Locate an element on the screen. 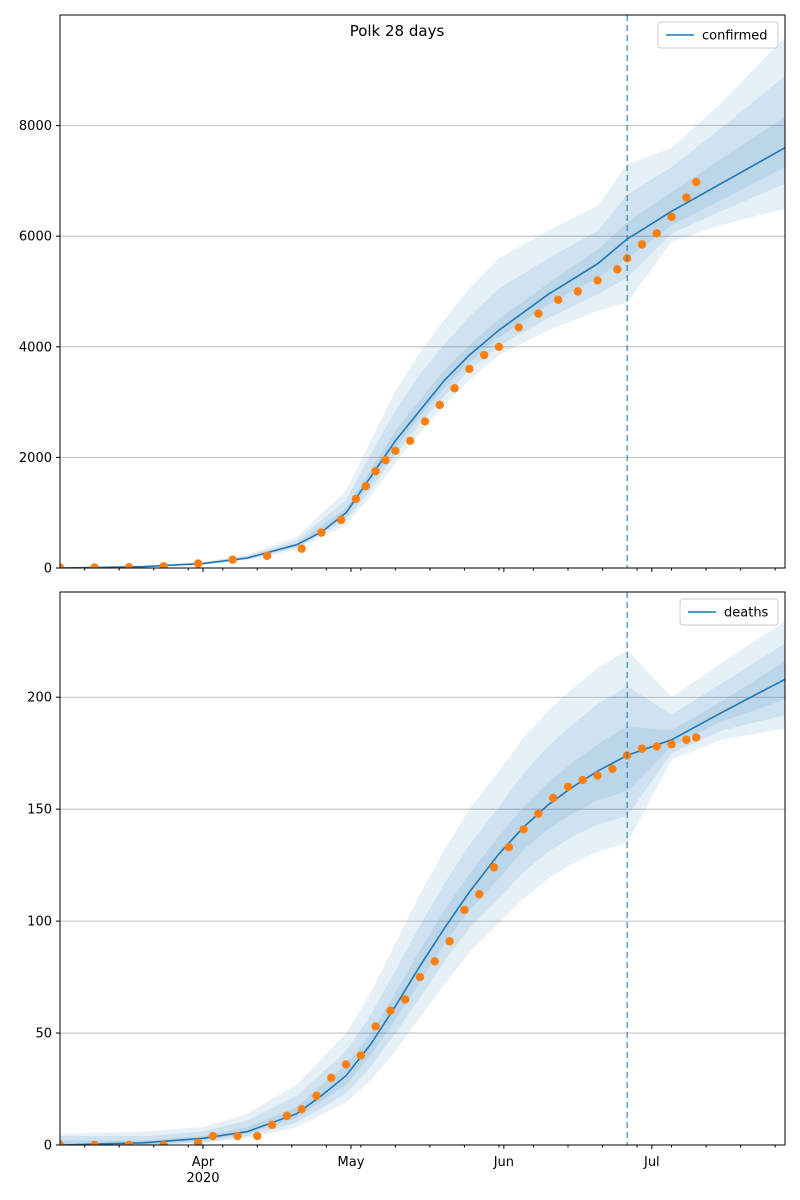 This screenshot has width=800, height=1200. x-tick-label: Jul is located at coordinates (651, 1162).